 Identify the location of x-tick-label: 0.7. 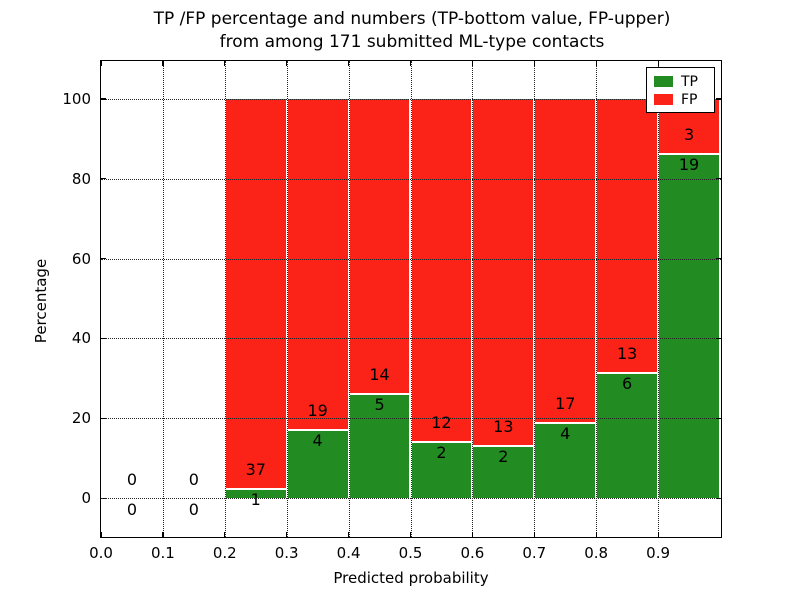
(534, 553).